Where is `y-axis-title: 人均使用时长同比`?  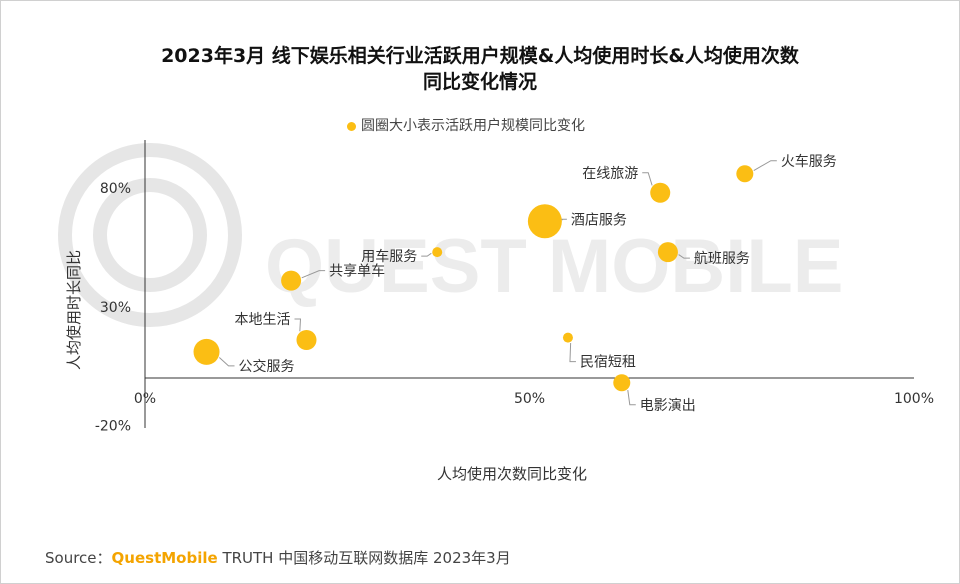 y-axis-title: 人均使用时长同比 is located at coordinates (74, 310).